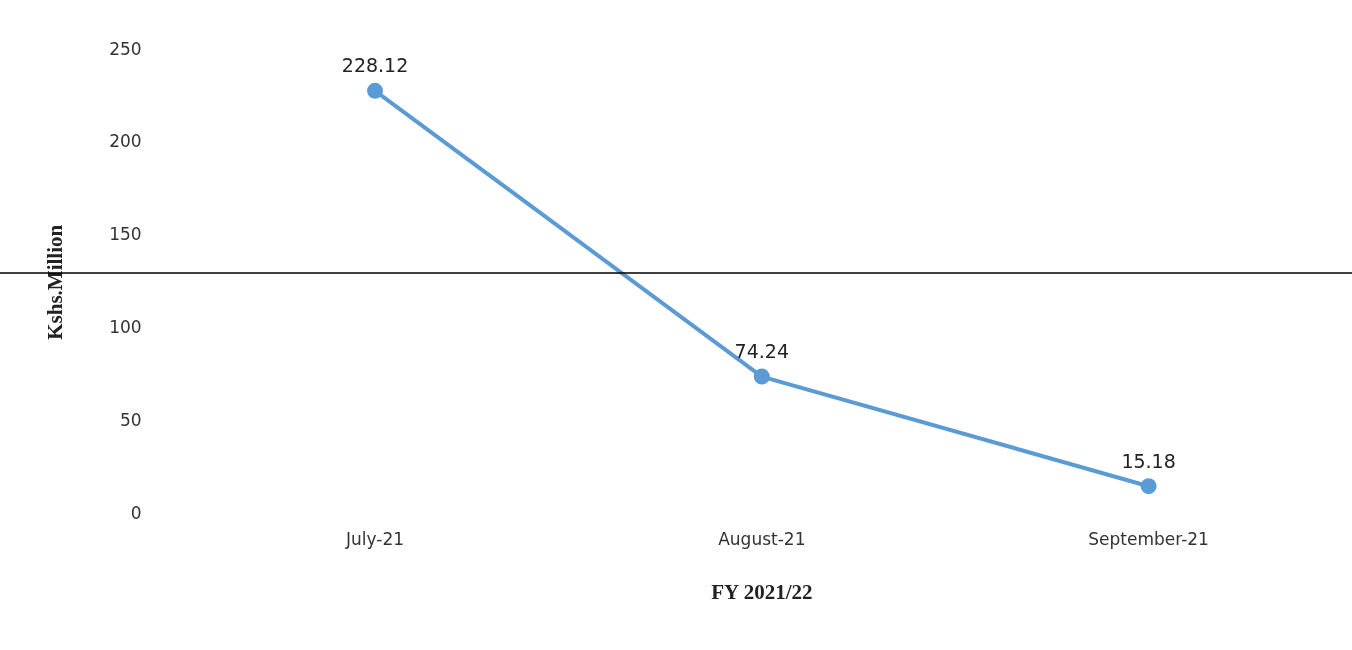 The height and width of the screenshot is (650, 1352). I want to click on y-tick-label: 50, so click(131, 419).